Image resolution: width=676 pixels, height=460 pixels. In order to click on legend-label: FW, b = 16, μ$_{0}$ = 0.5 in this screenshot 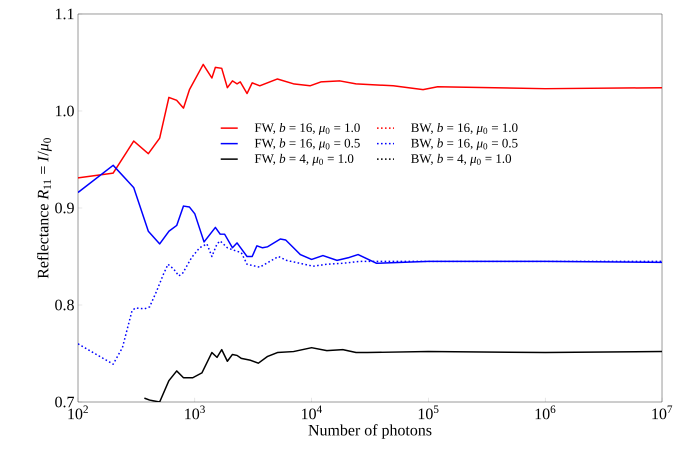, I will do `click(307, 144)`.